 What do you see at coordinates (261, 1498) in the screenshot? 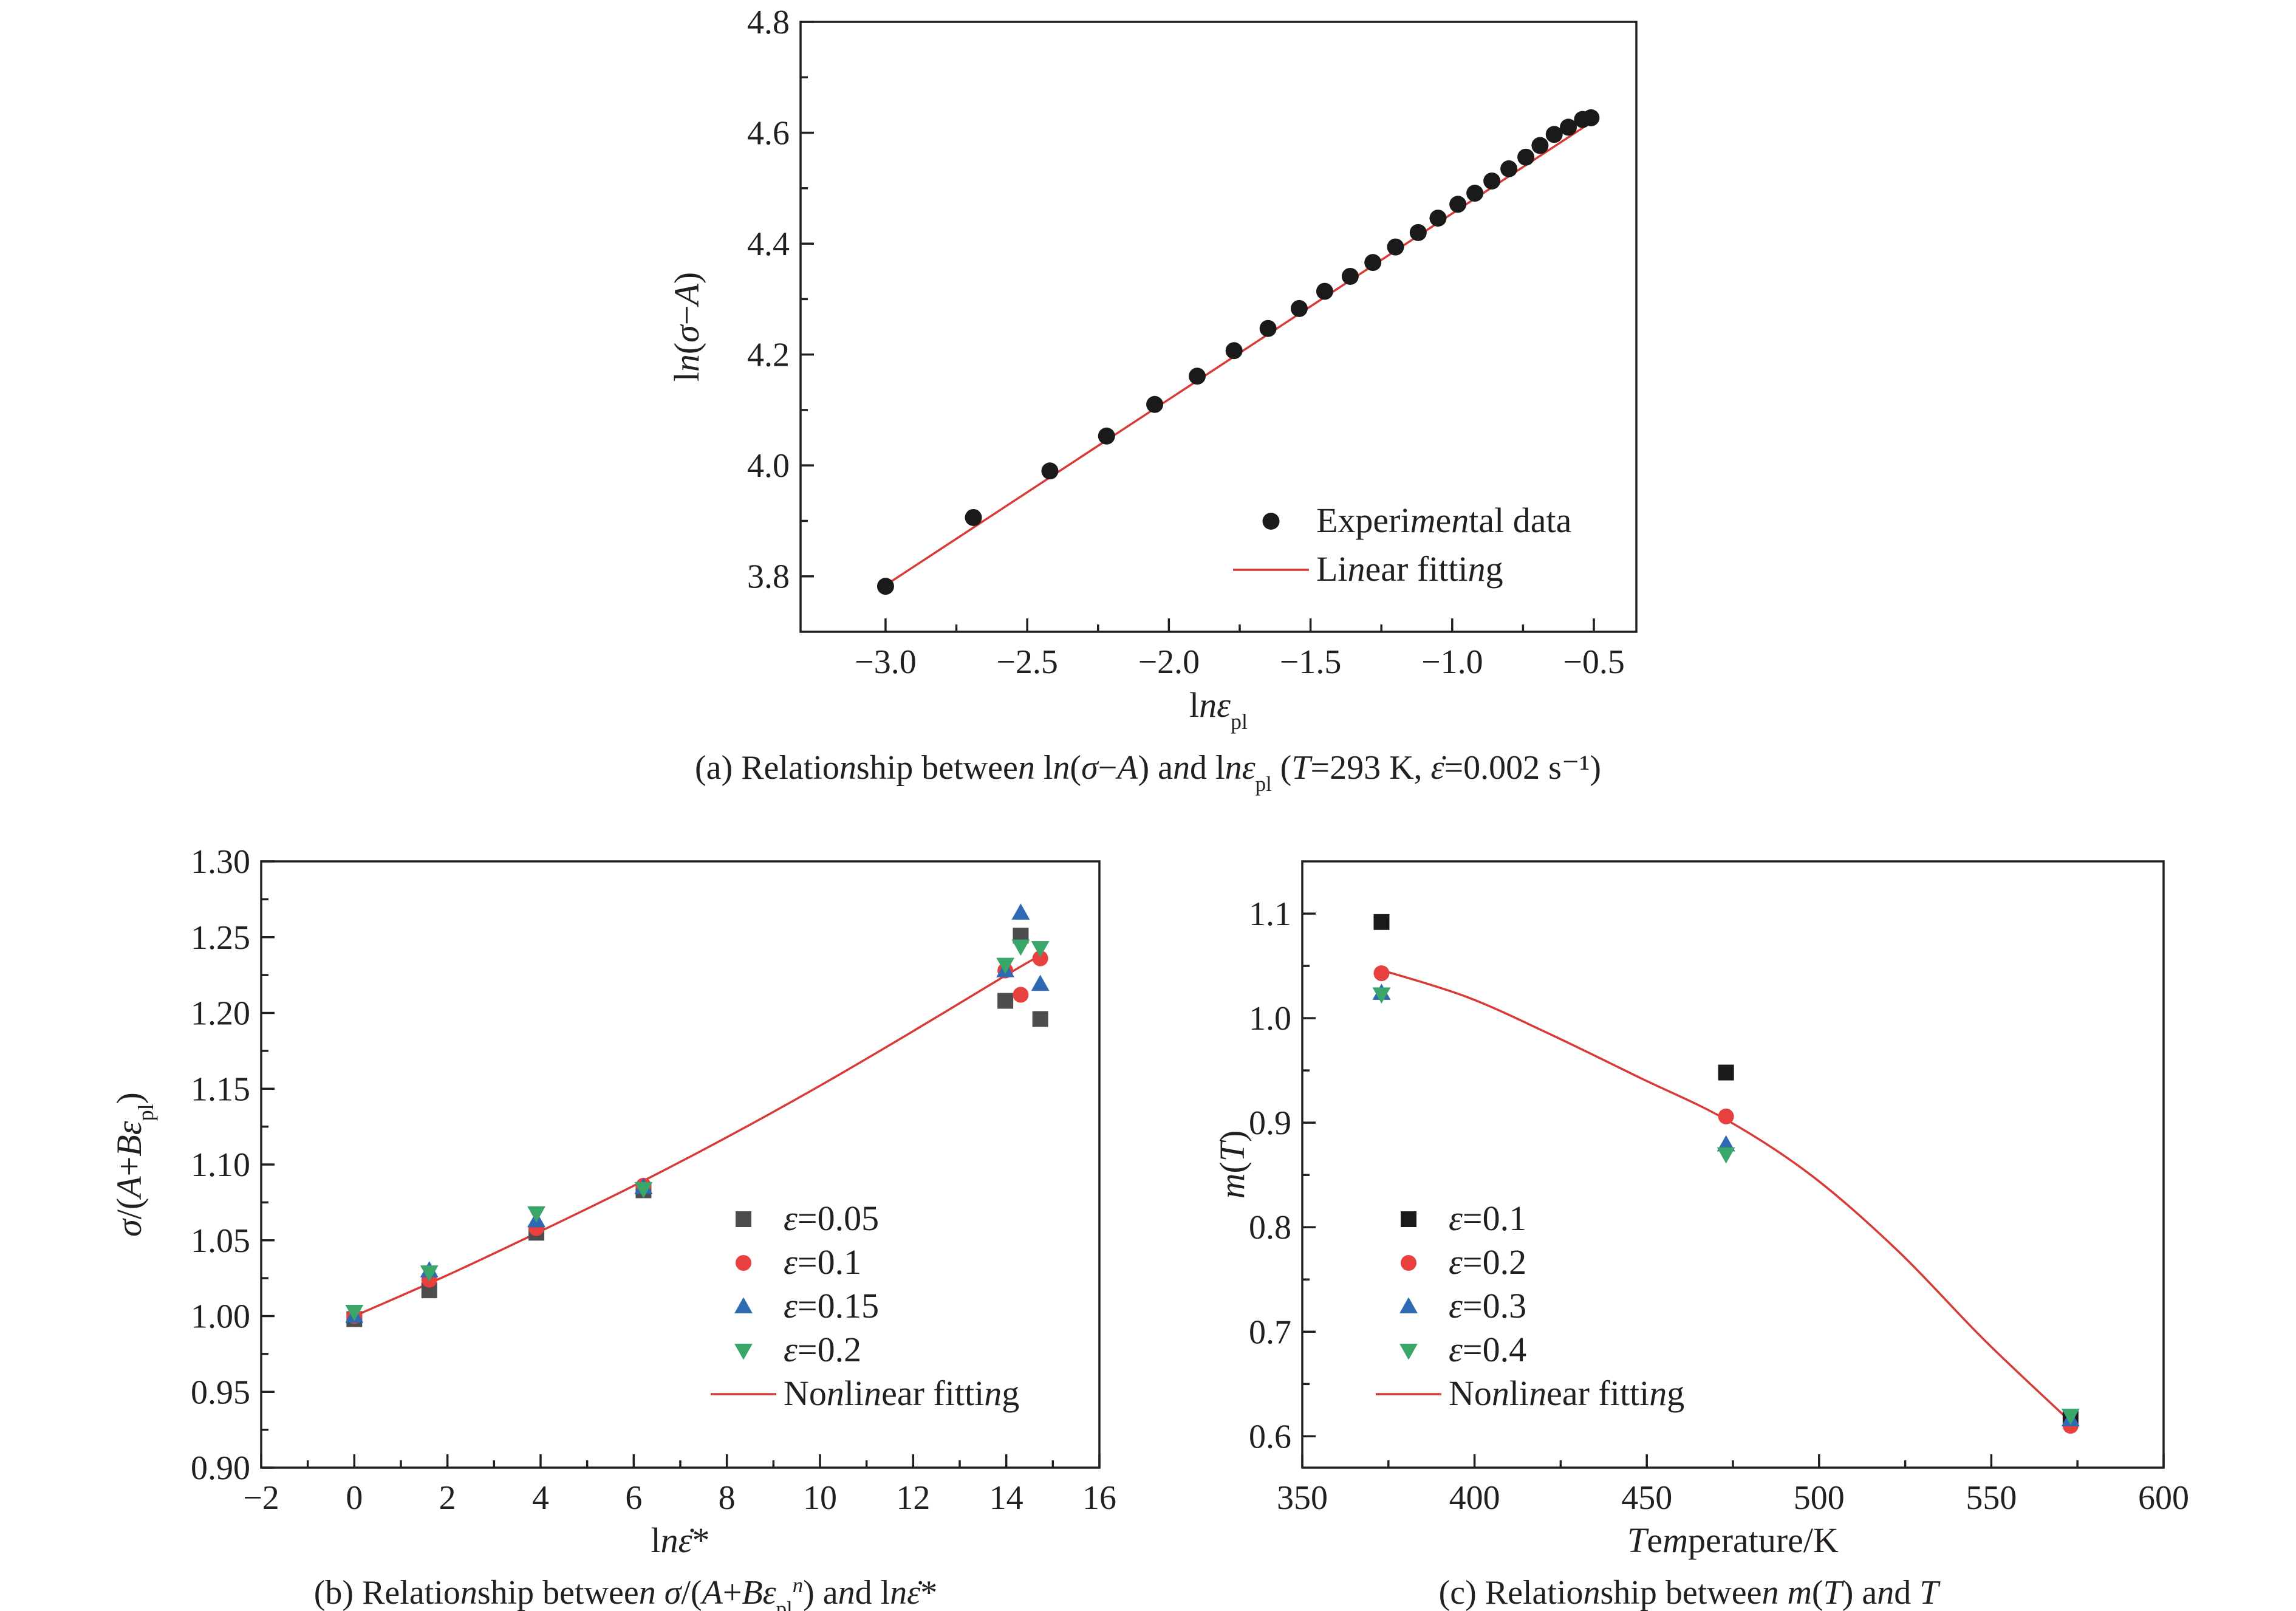
I see `x-tick-label: −2` at bounding box center [261, 1498].